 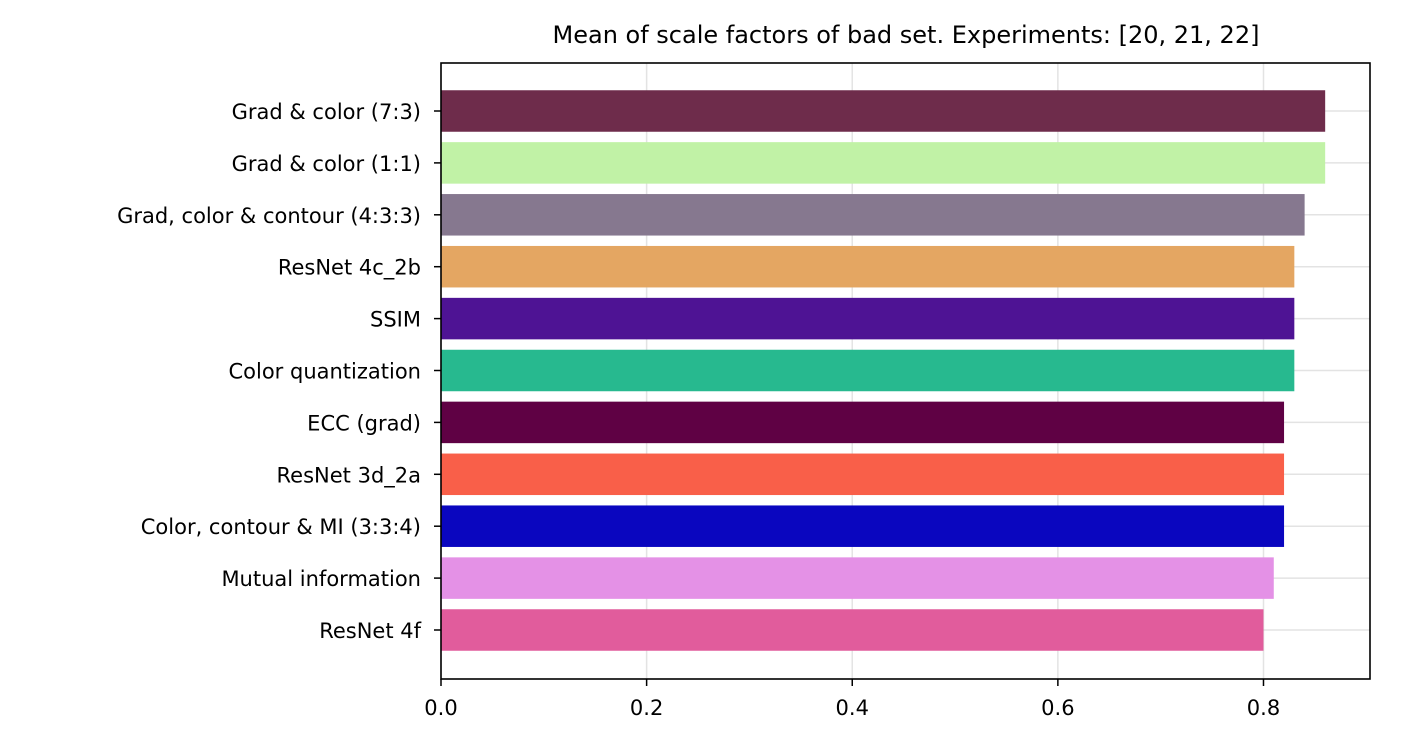 What do you see at coordinates (1263, 708) in the screenshot?
I see `x-tick-label: 0.8` at bounding box center [1263, 708].